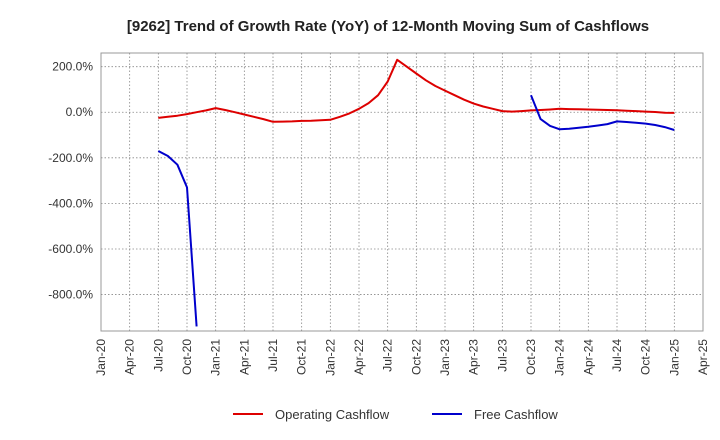 The height and width of the screenshot is (440, 720). I want to click on legend-label: Operating Cashflow, so click(332, 414).